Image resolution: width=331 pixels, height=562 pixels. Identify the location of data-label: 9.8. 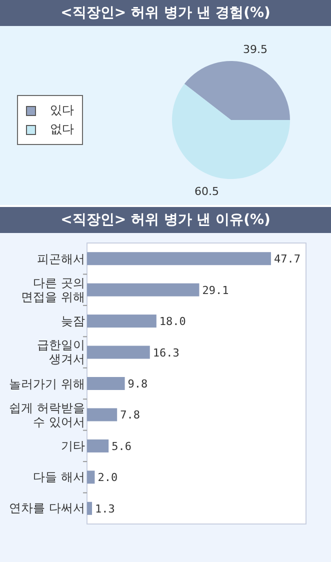
(138, 384).